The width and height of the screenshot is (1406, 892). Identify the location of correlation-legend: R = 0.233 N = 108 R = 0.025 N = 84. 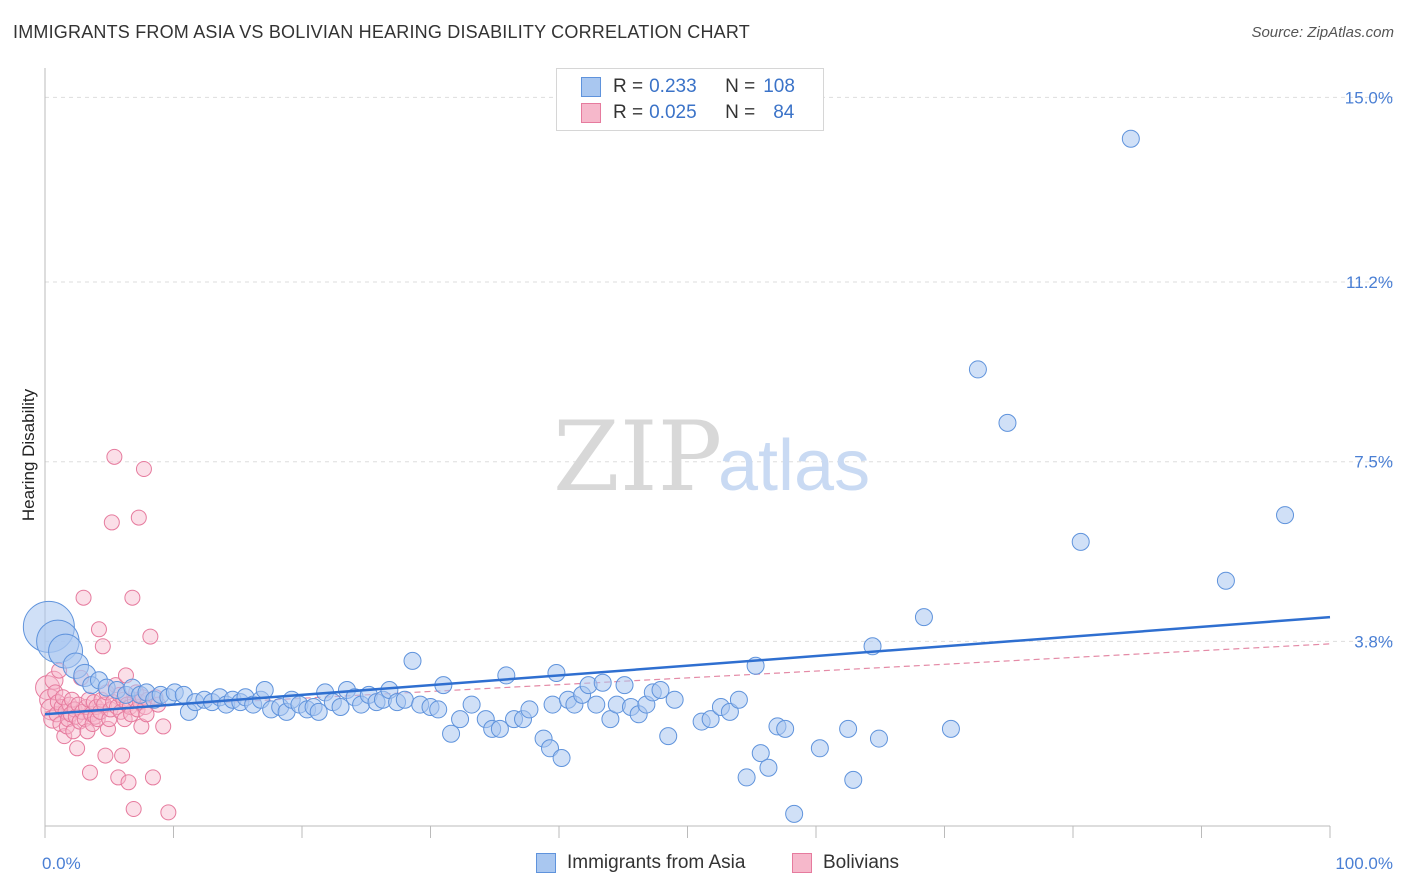
(690, 99).